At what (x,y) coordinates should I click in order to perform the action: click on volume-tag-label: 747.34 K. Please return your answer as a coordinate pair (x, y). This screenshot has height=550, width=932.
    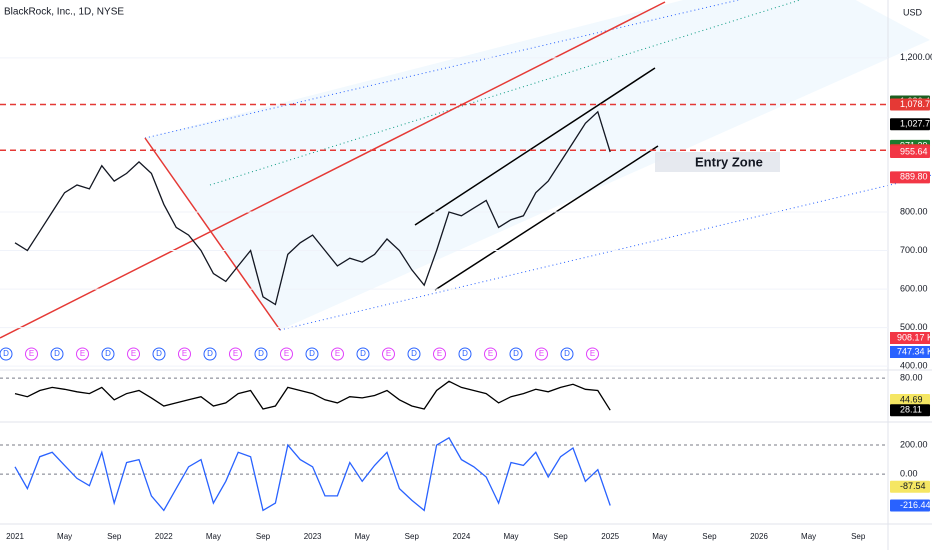
    Looking at the image, I should click on (914, 351).